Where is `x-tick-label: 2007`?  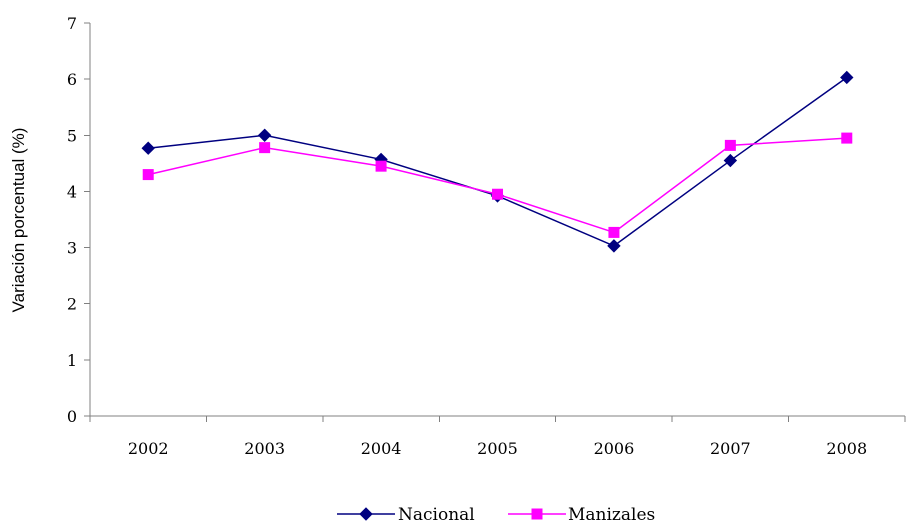 x-tick-label: 2007 is located at coordinates (730, 448).